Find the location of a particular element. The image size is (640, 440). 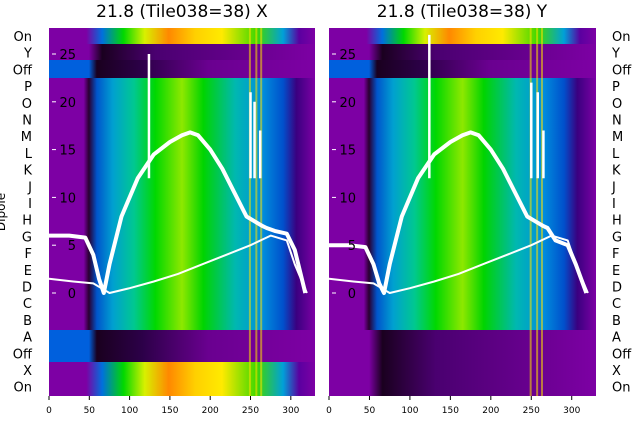

x-tick-label: 250 is located at coordinates (250, 411).